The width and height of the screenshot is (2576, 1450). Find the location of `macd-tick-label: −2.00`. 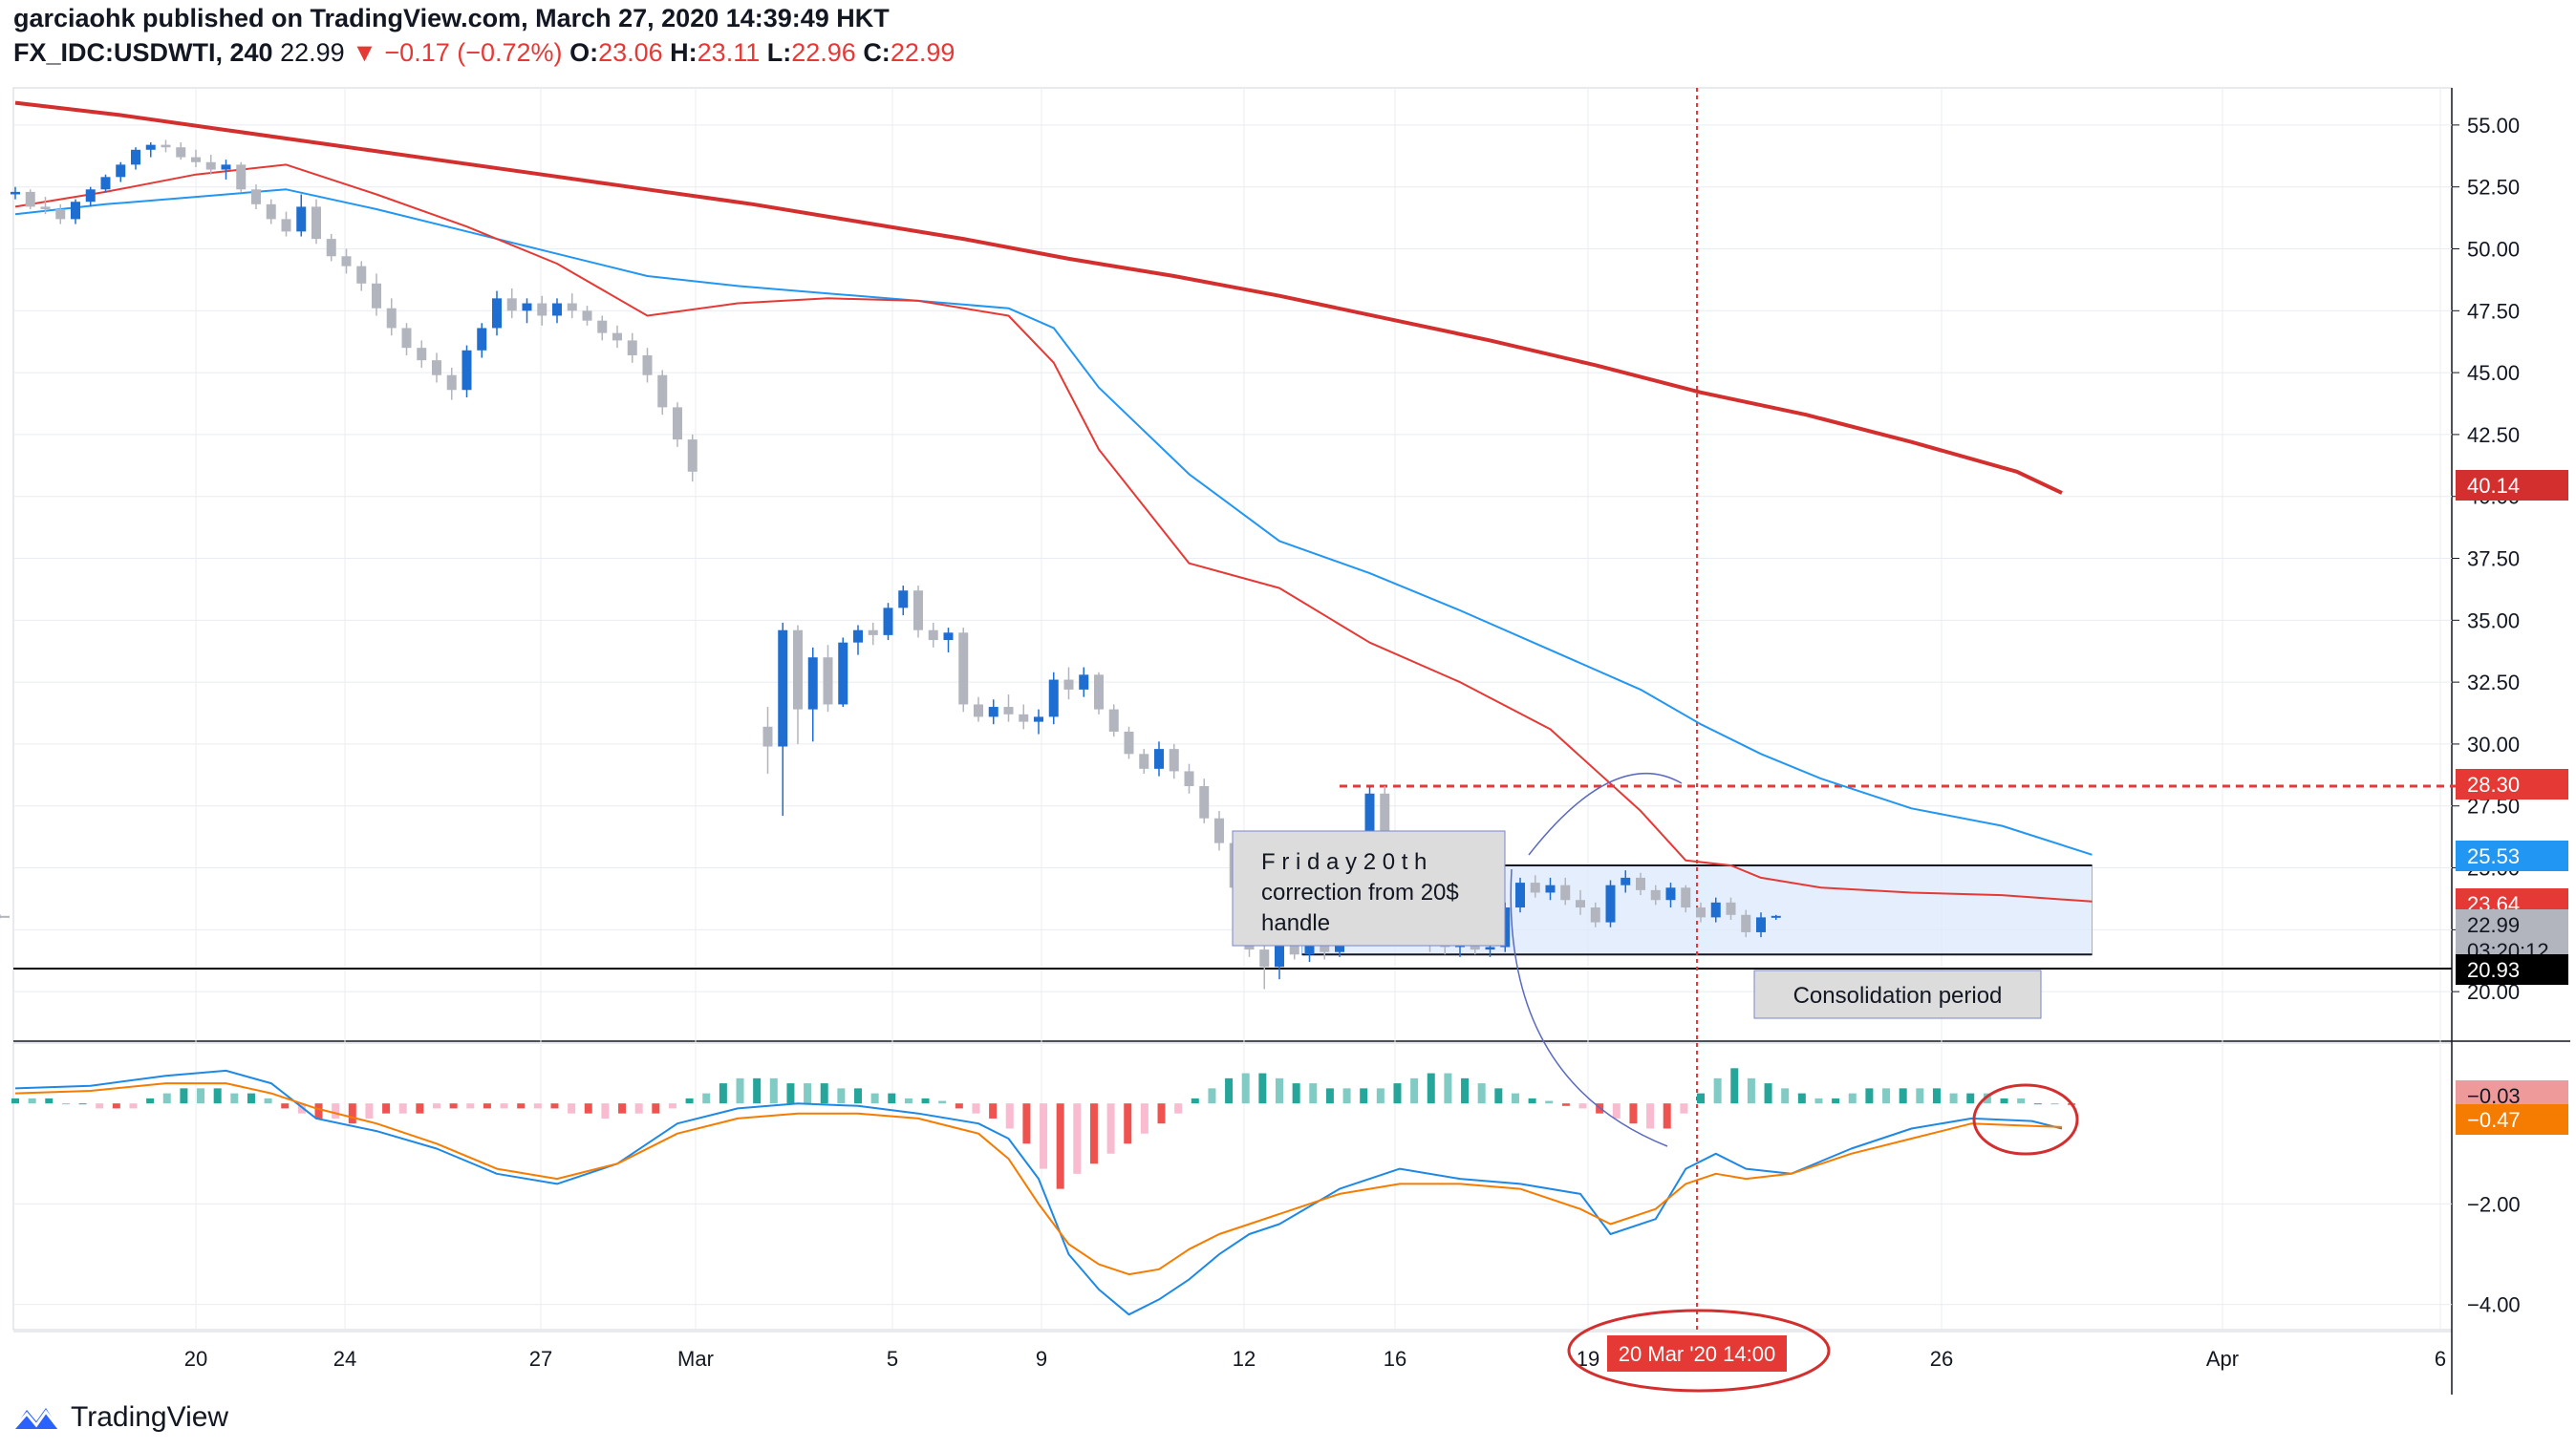

macd-tick-label: −2.00 is located at coordinates (2494, 1204).